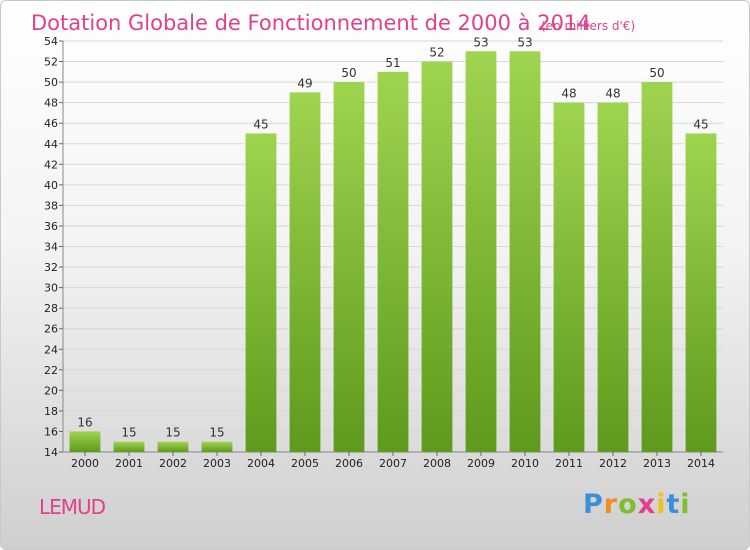 Image resolution: width=750 pixels, height=550 pixels. What do you see at coordinates (613, 463) in the screenshot?
I see `x-tick-label: 2012` at bounding box center [613, 463].